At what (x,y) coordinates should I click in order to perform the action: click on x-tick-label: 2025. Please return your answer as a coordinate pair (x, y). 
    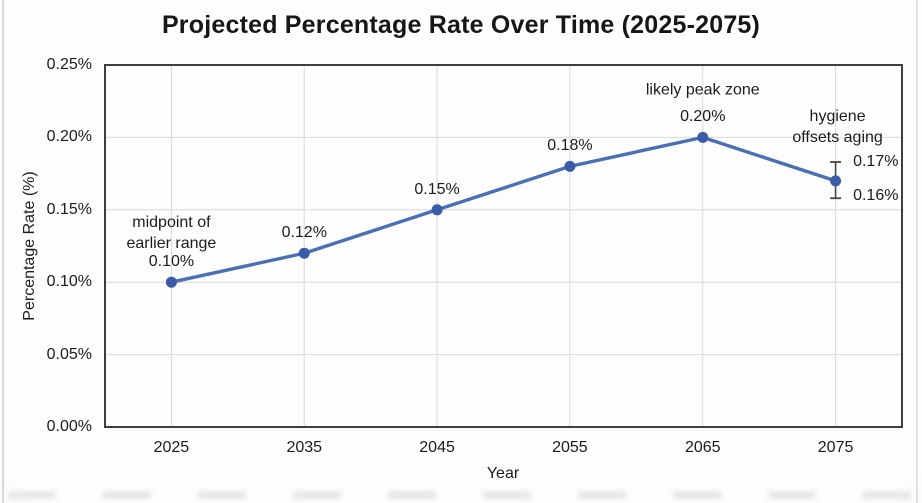
    Looking at the image, I should click on (171, 447).